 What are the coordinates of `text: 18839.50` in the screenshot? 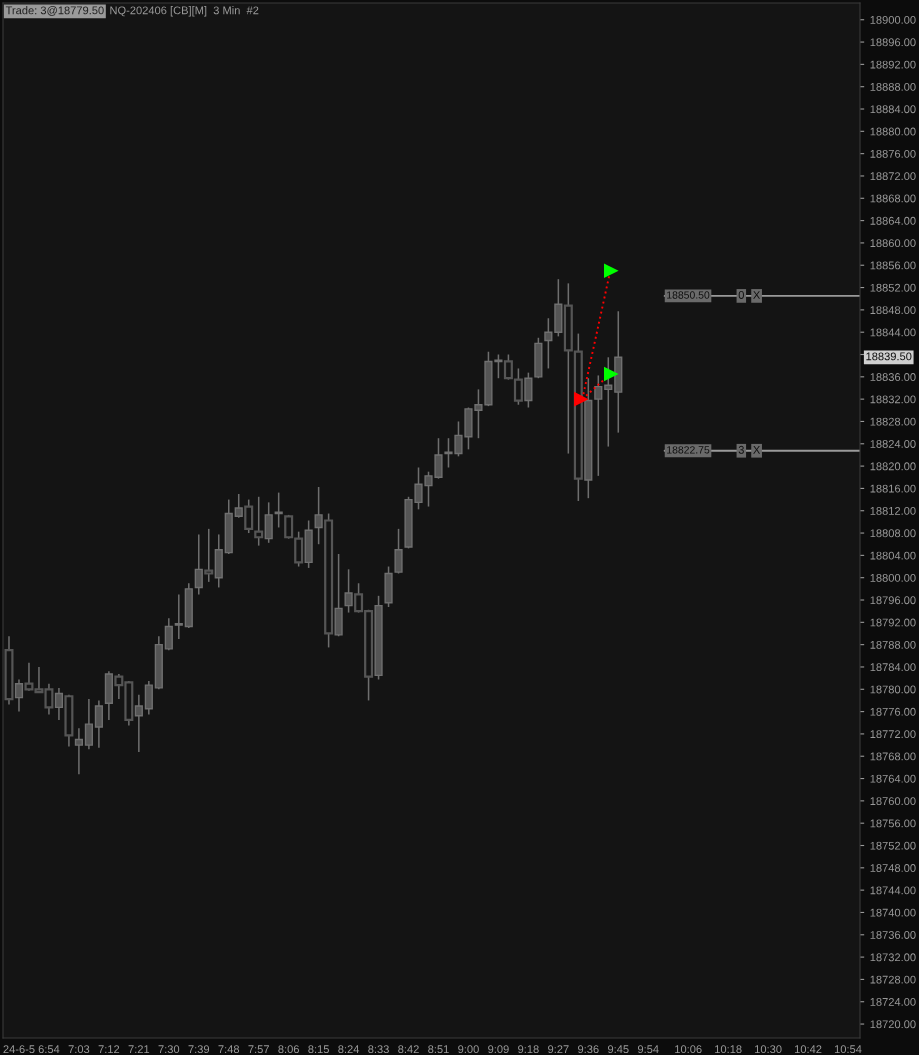 It's located at (889, 356).